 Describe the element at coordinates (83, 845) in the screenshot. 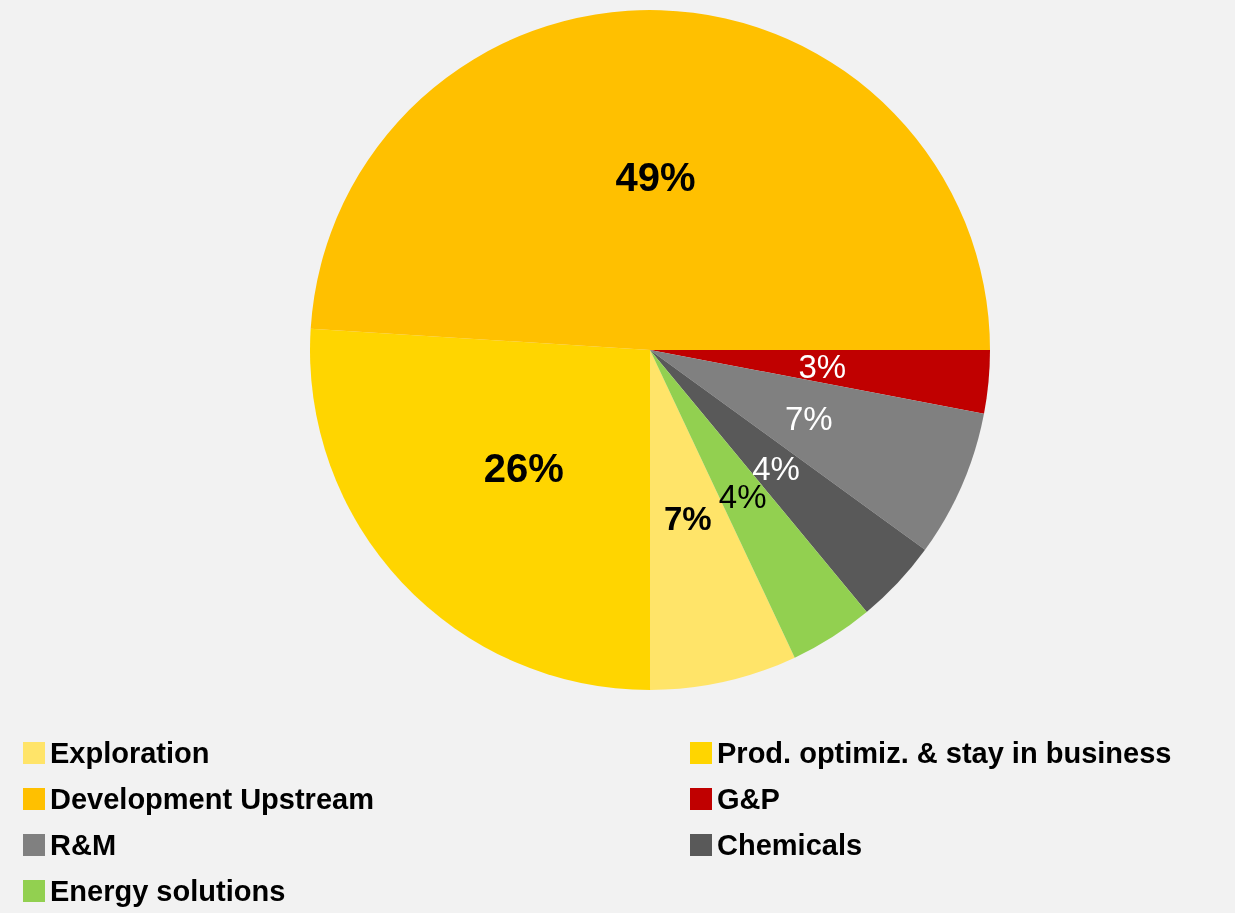

I see `legend-label: R&M` at that location.